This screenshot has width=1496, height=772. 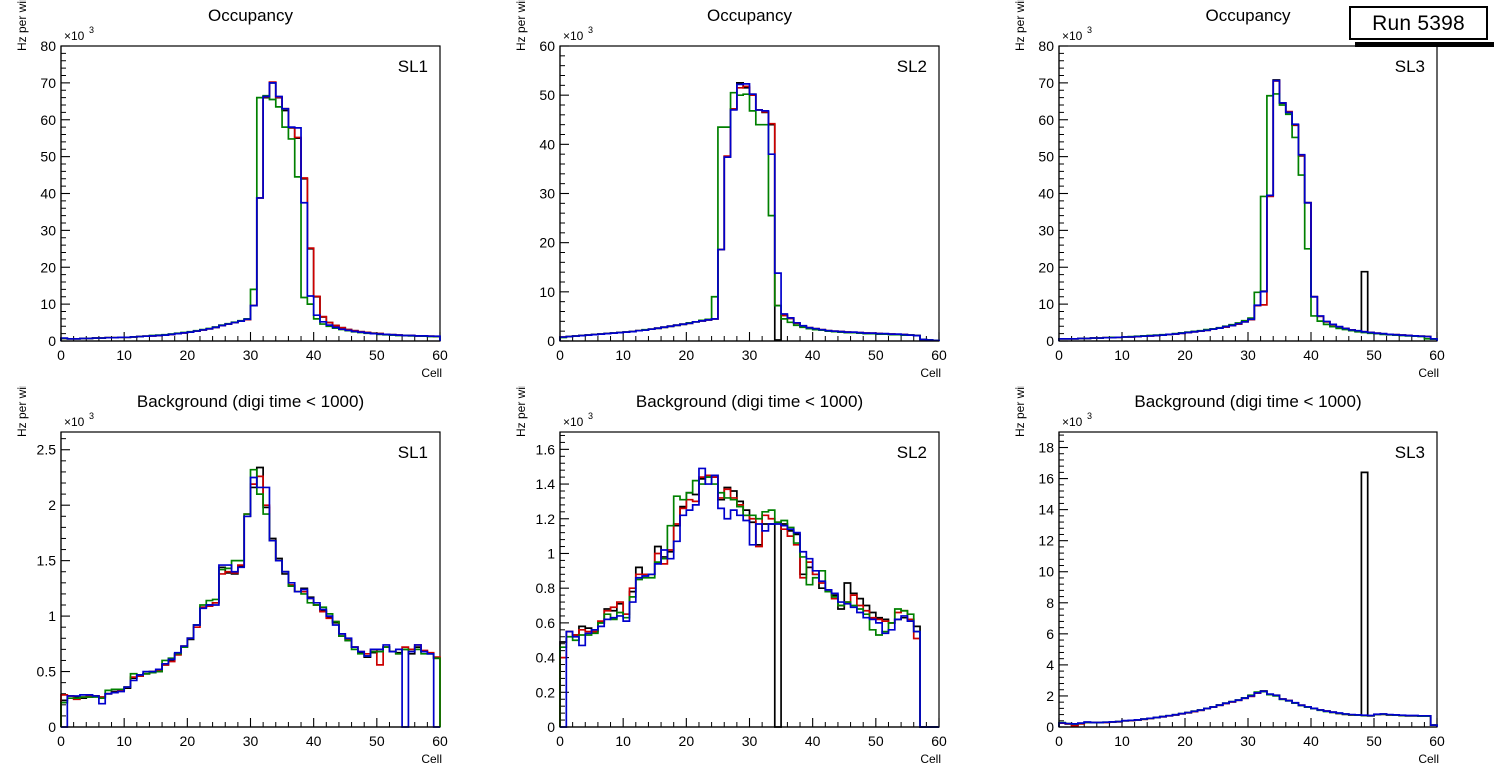 I want to click on y-axis-ticks: 0 2 4 6 8 10 12 14 16 18, so click(x=1053, y=584).